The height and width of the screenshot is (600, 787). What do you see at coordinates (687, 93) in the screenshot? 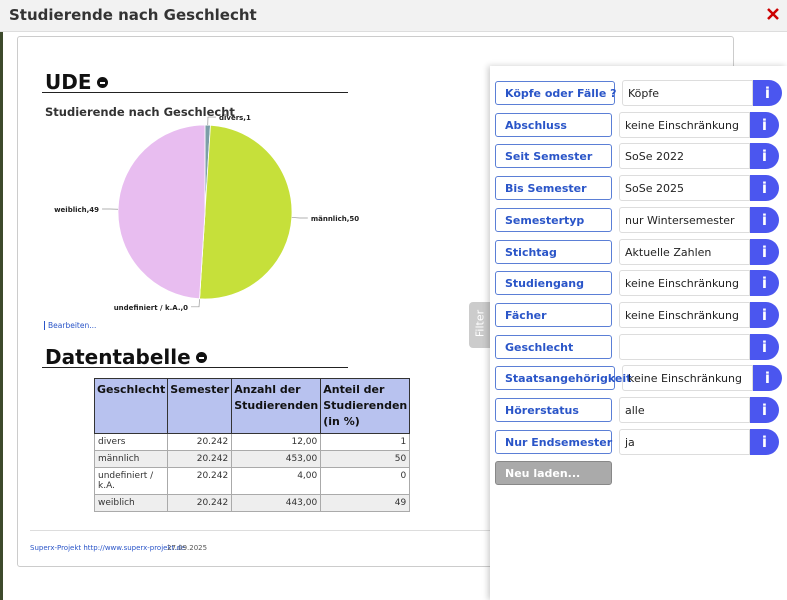
I see `filter-value: Köpfe` at bounding box center [687, 93].